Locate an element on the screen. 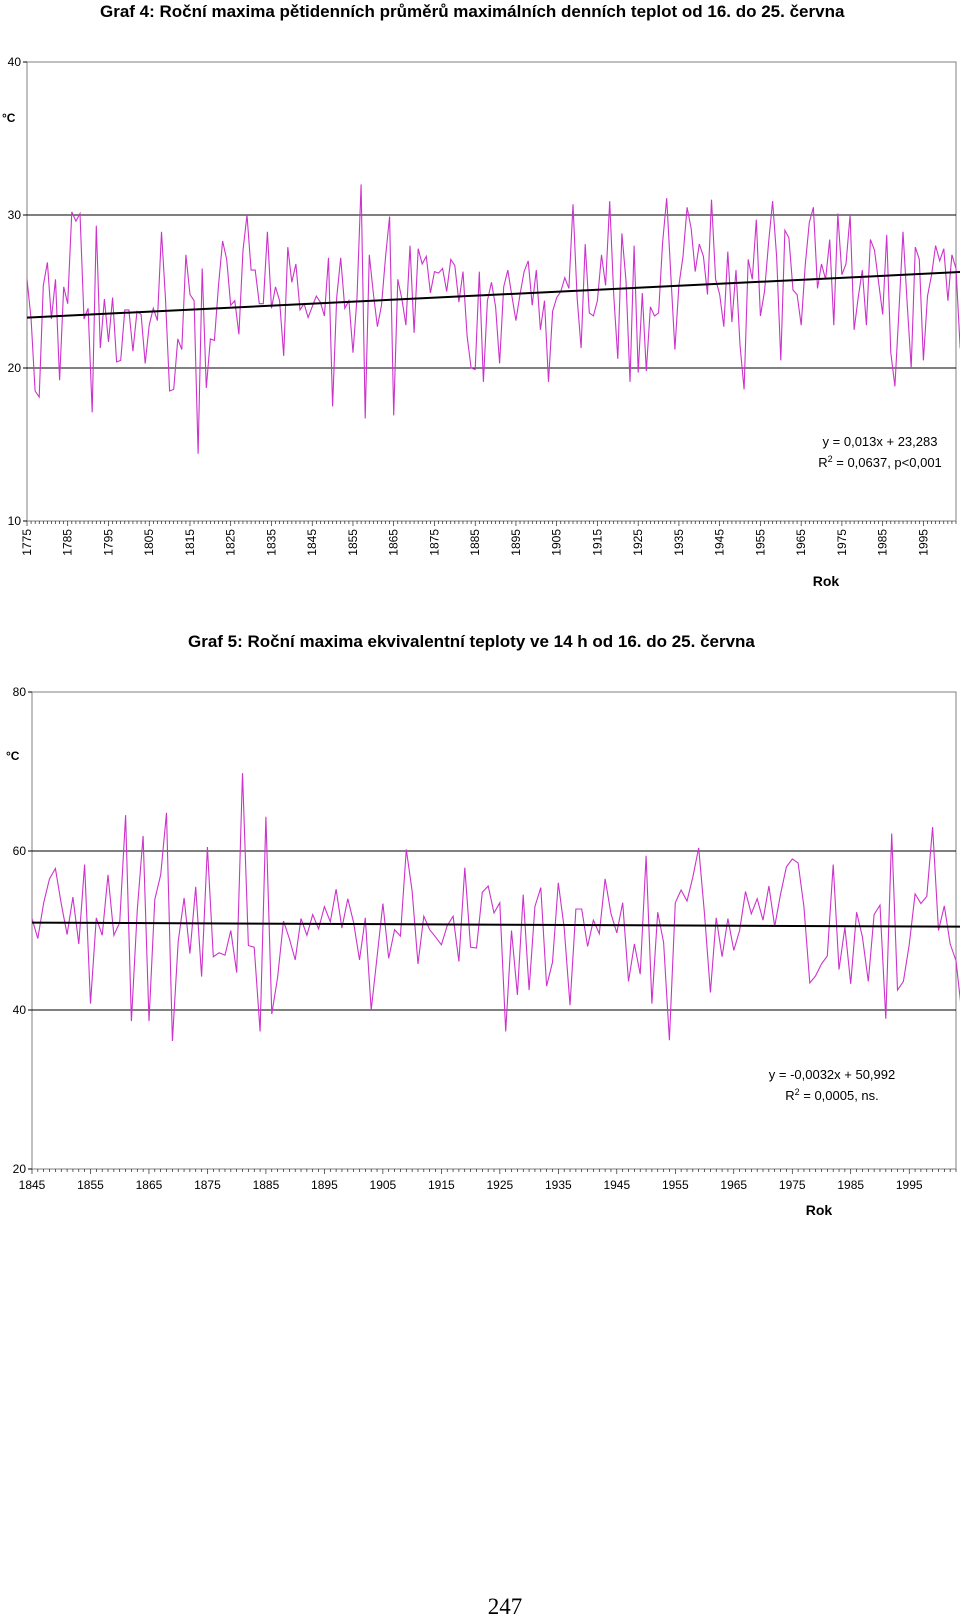 Image resolution: width=960 pixels, height=1622 pixels. chart-2-trend-line is located at coordinates (495, 924).